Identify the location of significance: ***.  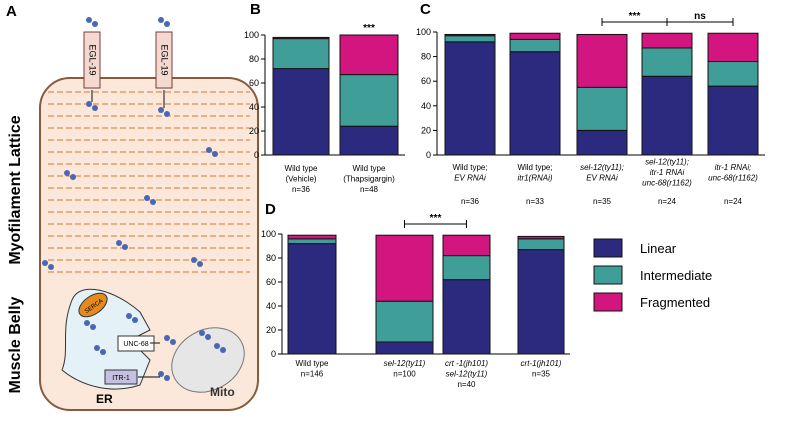
(436, 218).